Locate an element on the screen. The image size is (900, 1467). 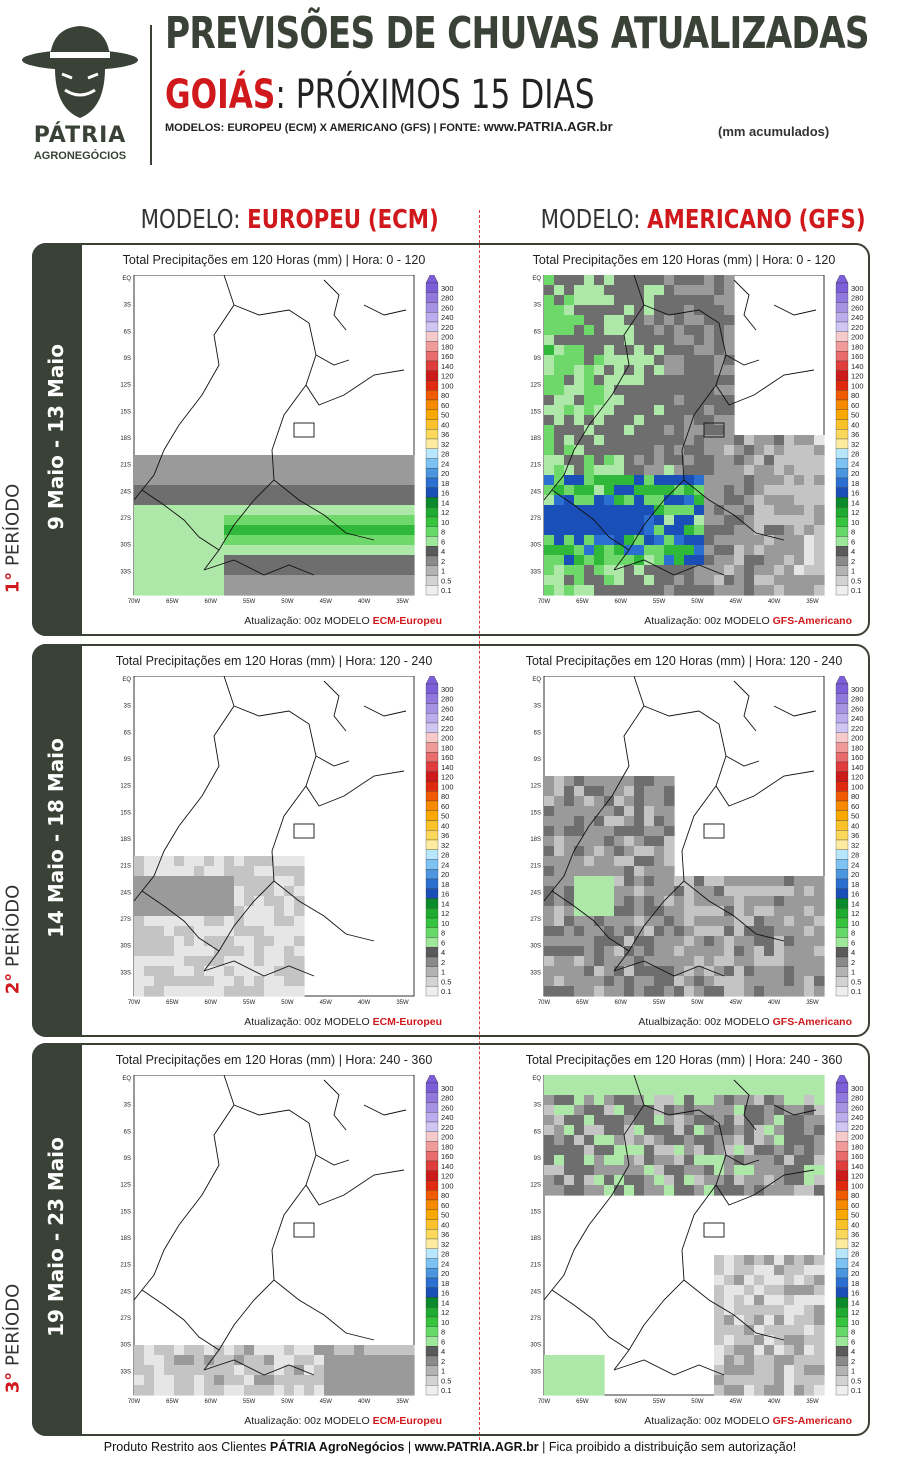
panel-footer: Atualbização: 00z MODELO GFS-Americano is located at coordinates (745, 1022).